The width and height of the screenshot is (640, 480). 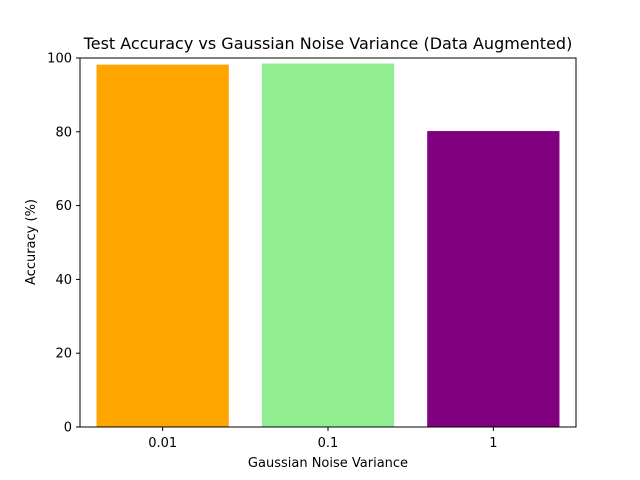 I want to click on y-tick-label: 0, so click(x=68, y=428).